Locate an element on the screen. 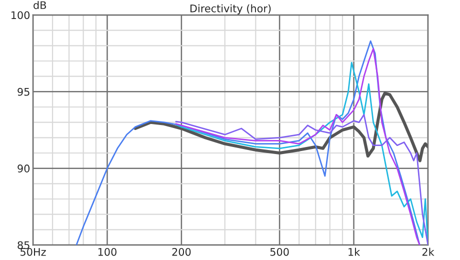  y-tick-label: 95 is located at coordinates (24, 92).